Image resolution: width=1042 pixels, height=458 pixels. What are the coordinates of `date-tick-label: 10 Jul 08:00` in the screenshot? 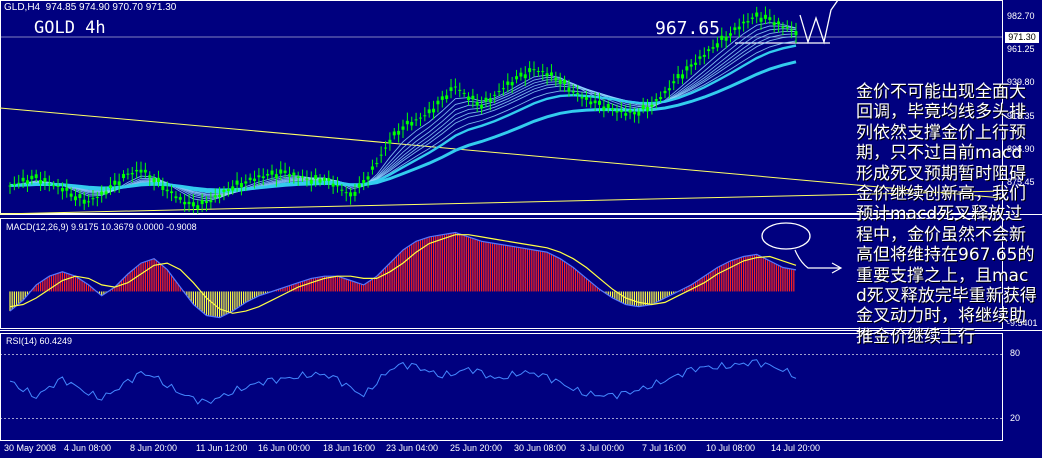 It's located at (731, 448).